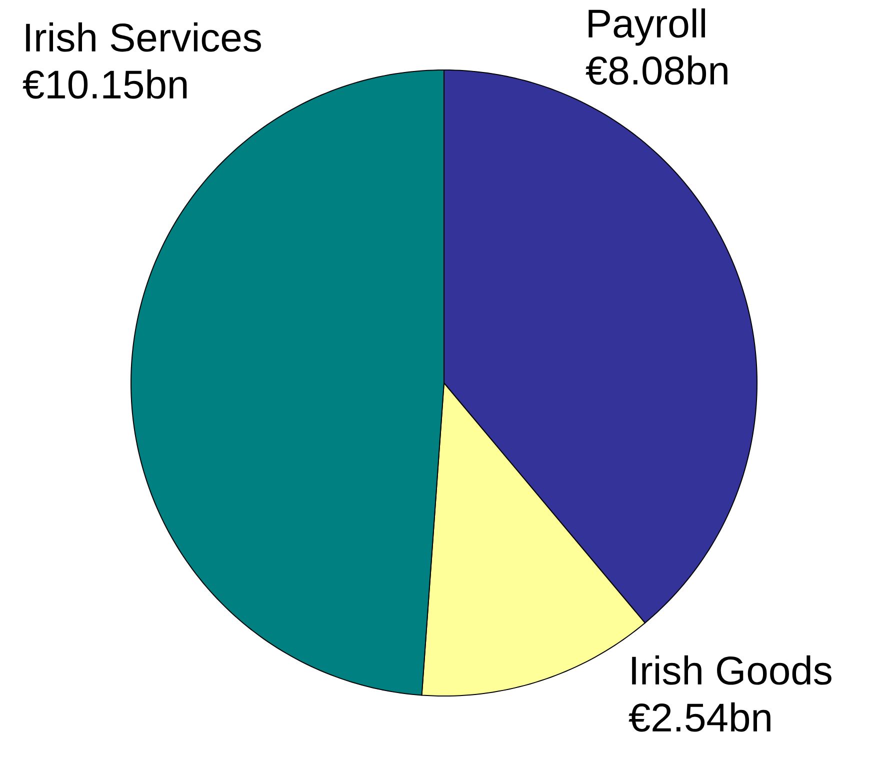 This screenshot has height=757, width=890. Describe the element at coordinates (646, 27) in the screenshot. I see `slice-label: Payroll` at that location.